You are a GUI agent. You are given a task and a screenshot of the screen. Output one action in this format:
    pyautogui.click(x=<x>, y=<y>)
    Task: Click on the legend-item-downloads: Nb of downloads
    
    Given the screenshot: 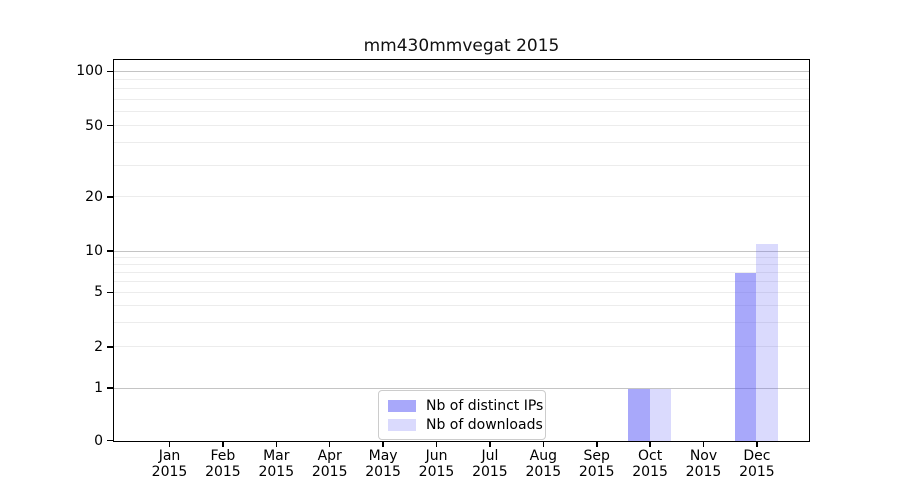 What is the action you would take?
    pyautogui.click(x=465, y=424)
    